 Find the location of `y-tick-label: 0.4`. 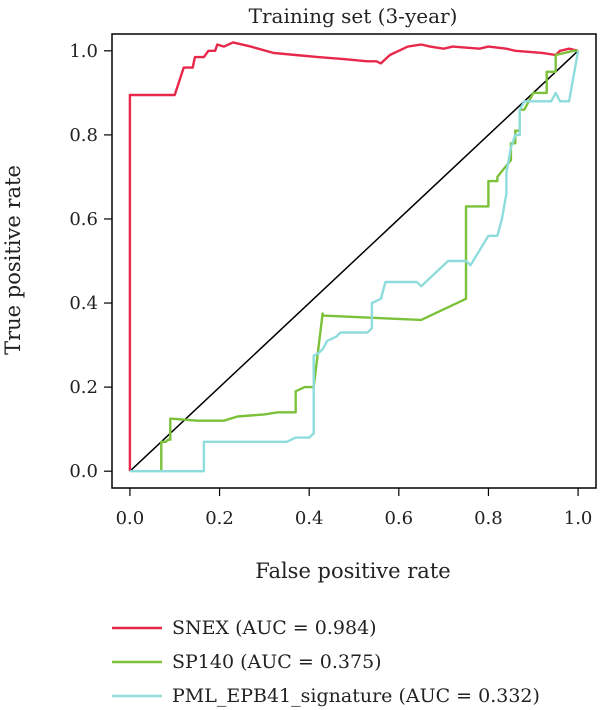

y-tick-label: 0.4 is located at coordinates (83, 303).